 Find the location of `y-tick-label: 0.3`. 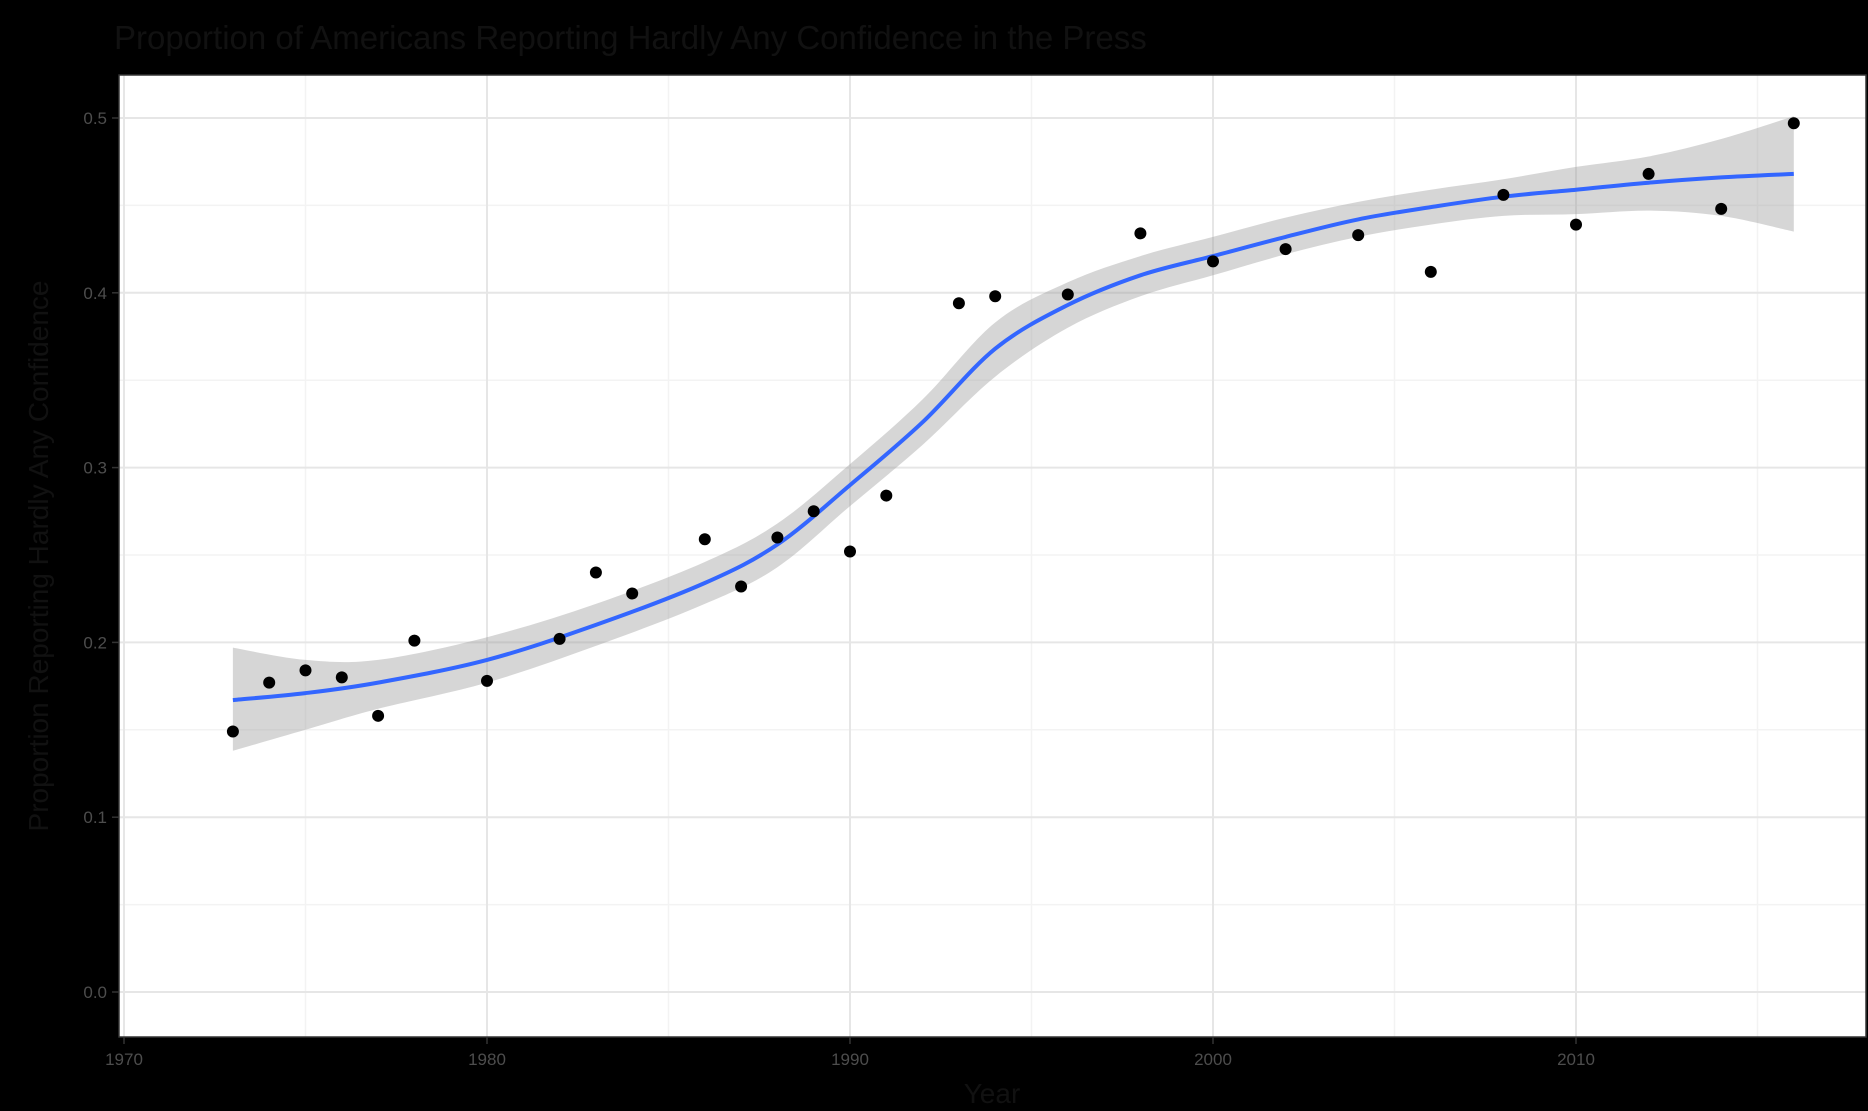

y-tick-label: 0.3 is located at coordinates (95, 468).